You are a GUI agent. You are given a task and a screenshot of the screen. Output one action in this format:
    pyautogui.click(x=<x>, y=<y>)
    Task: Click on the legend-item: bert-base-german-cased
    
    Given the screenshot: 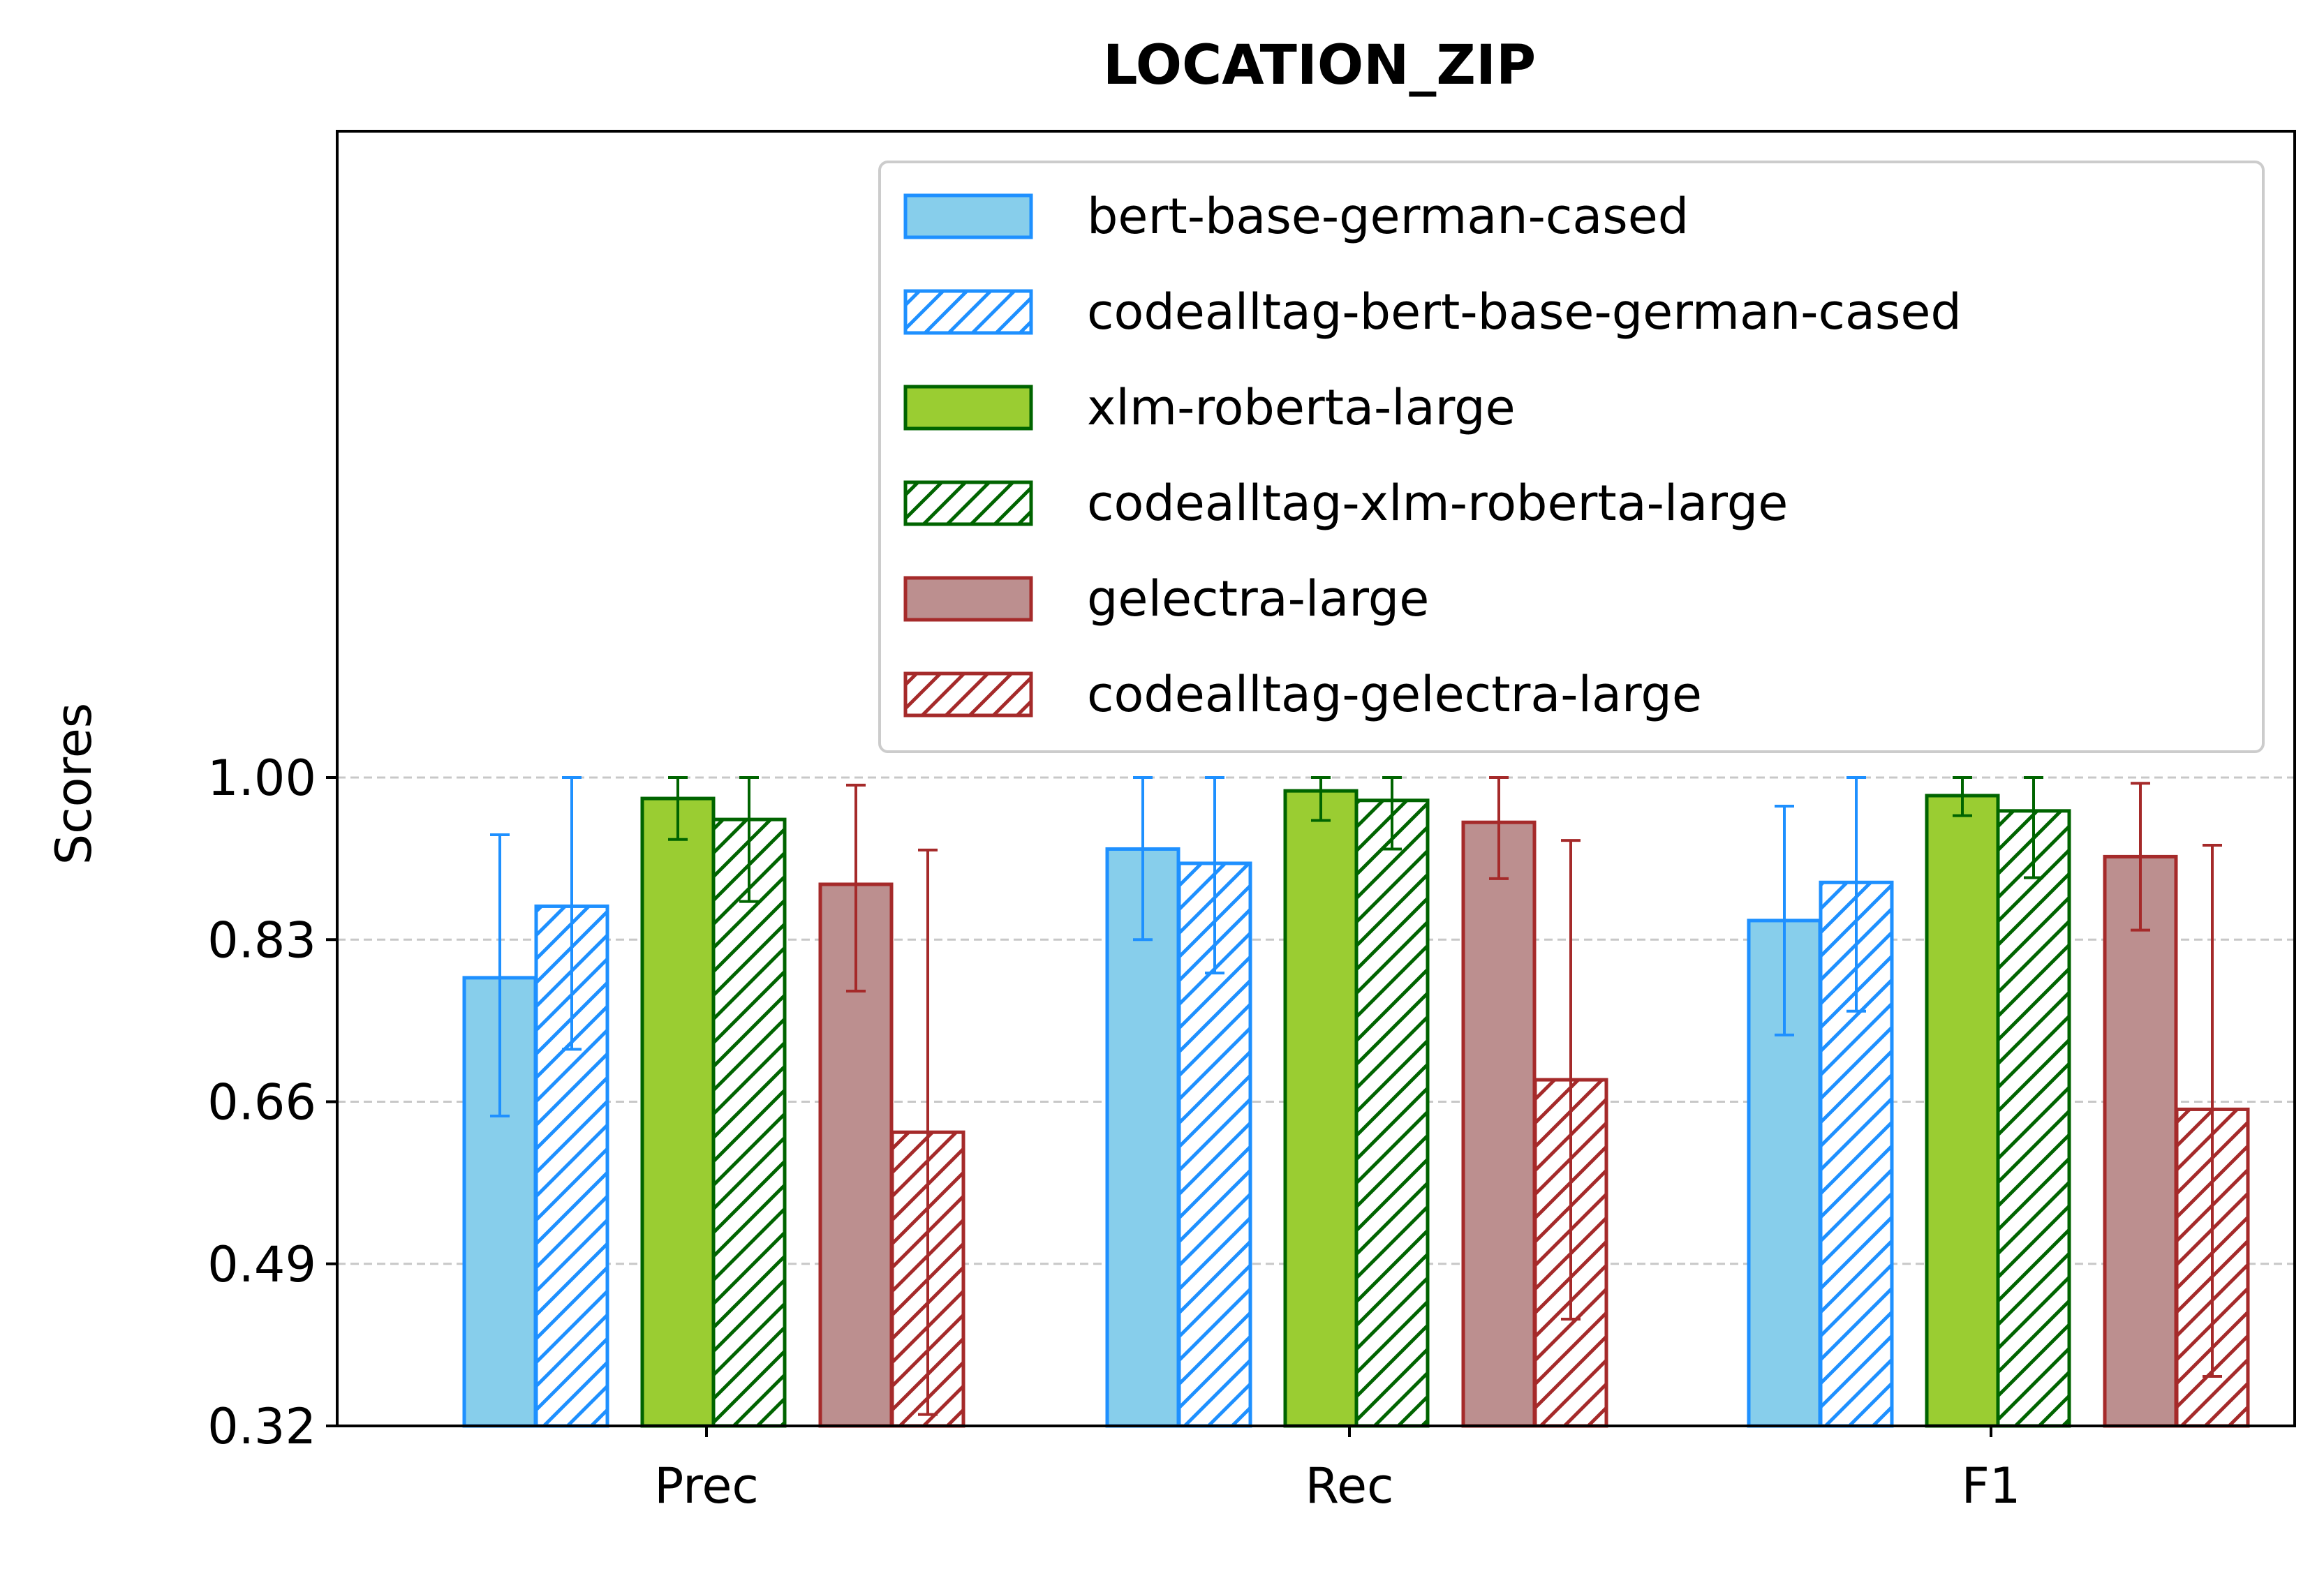 What is the action you would take?
    pyautogui.click(x=1296, y=217)
    